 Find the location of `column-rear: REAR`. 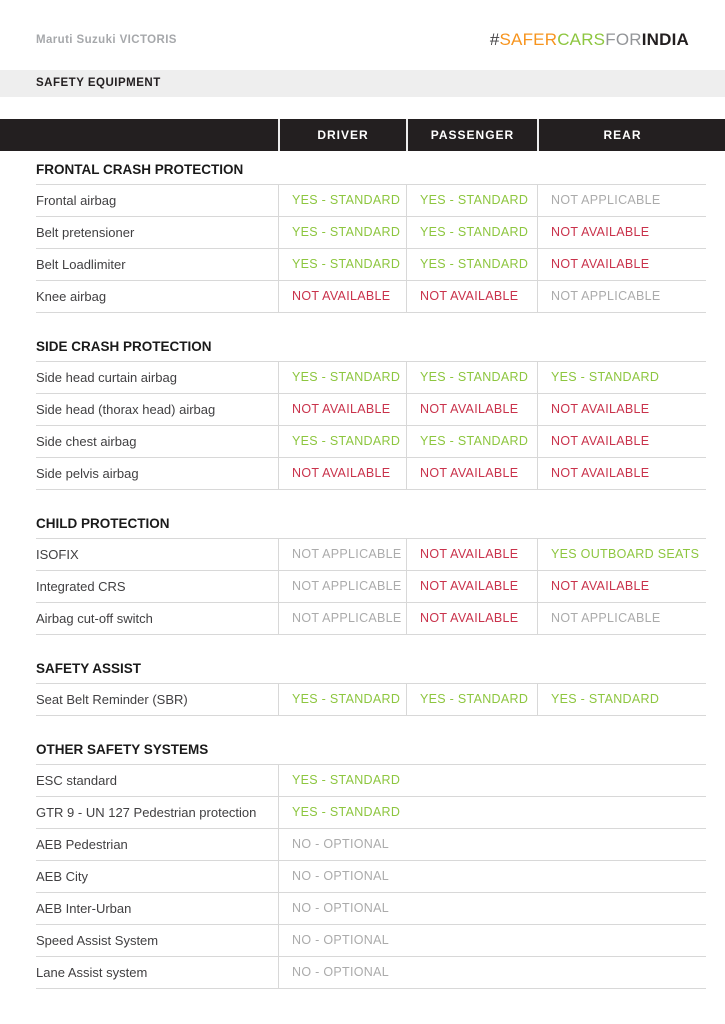

column-rear: REAR is located at coordinates (621, 135).